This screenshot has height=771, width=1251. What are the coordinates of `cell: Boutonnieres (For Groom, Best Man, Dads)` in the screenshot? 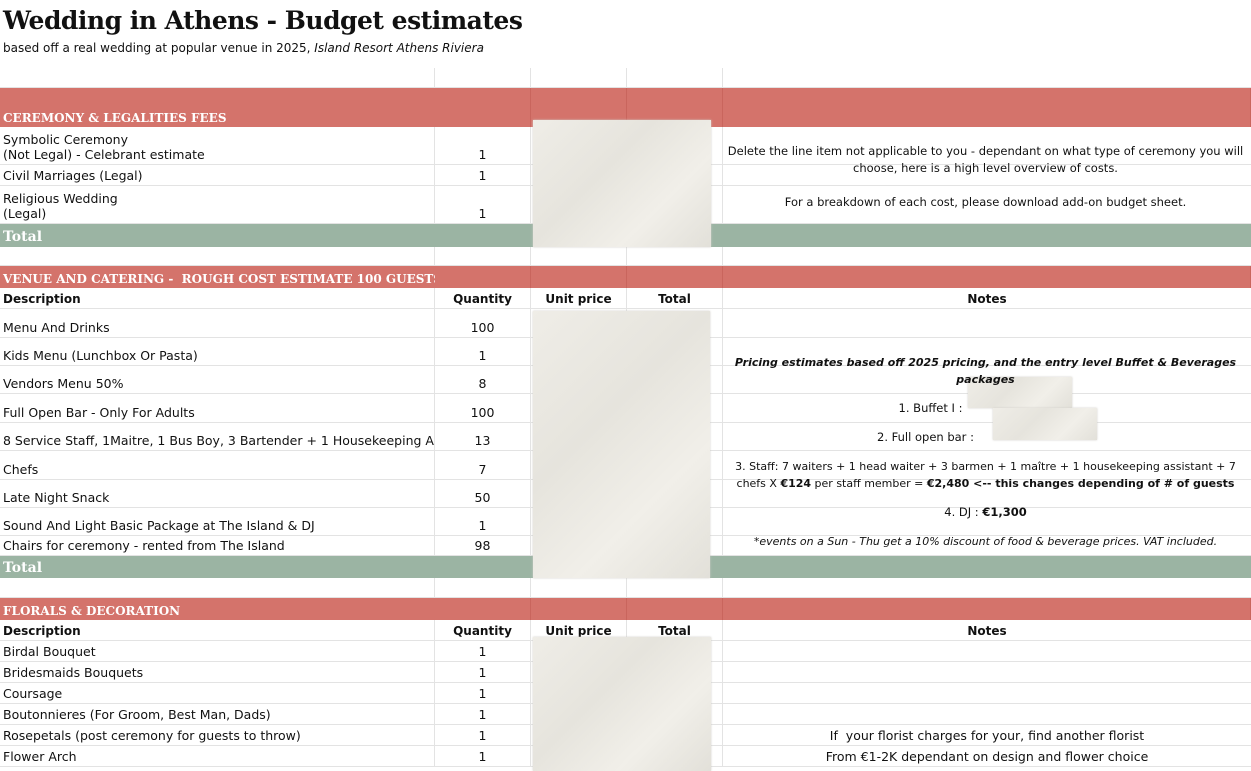 It's located at (217, 714).